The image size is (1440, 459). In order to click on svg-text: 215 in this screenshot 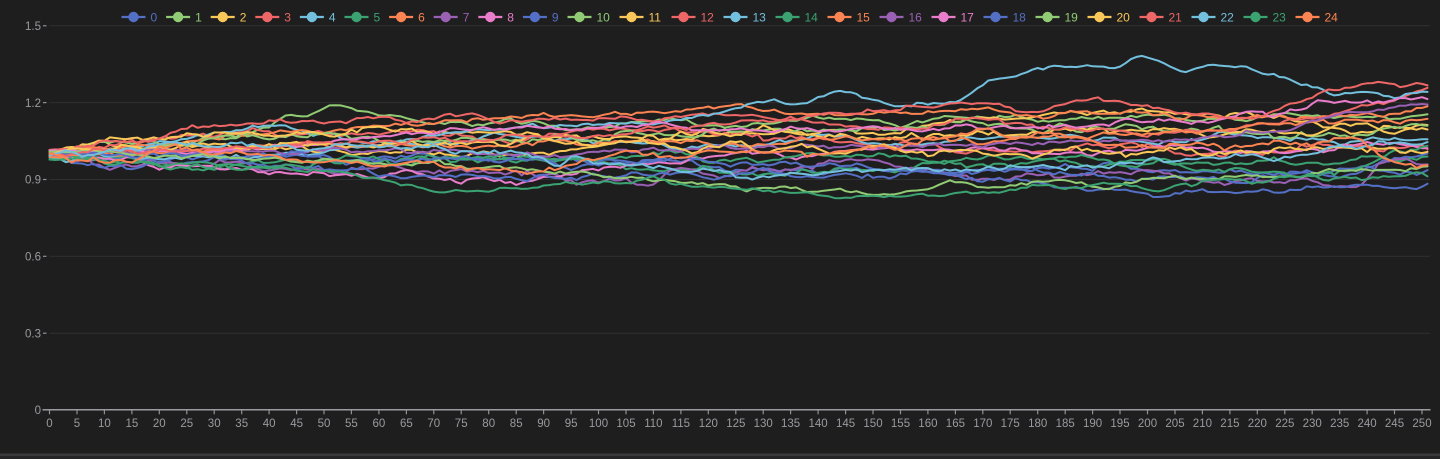, I will do `click(1229, 424)`.